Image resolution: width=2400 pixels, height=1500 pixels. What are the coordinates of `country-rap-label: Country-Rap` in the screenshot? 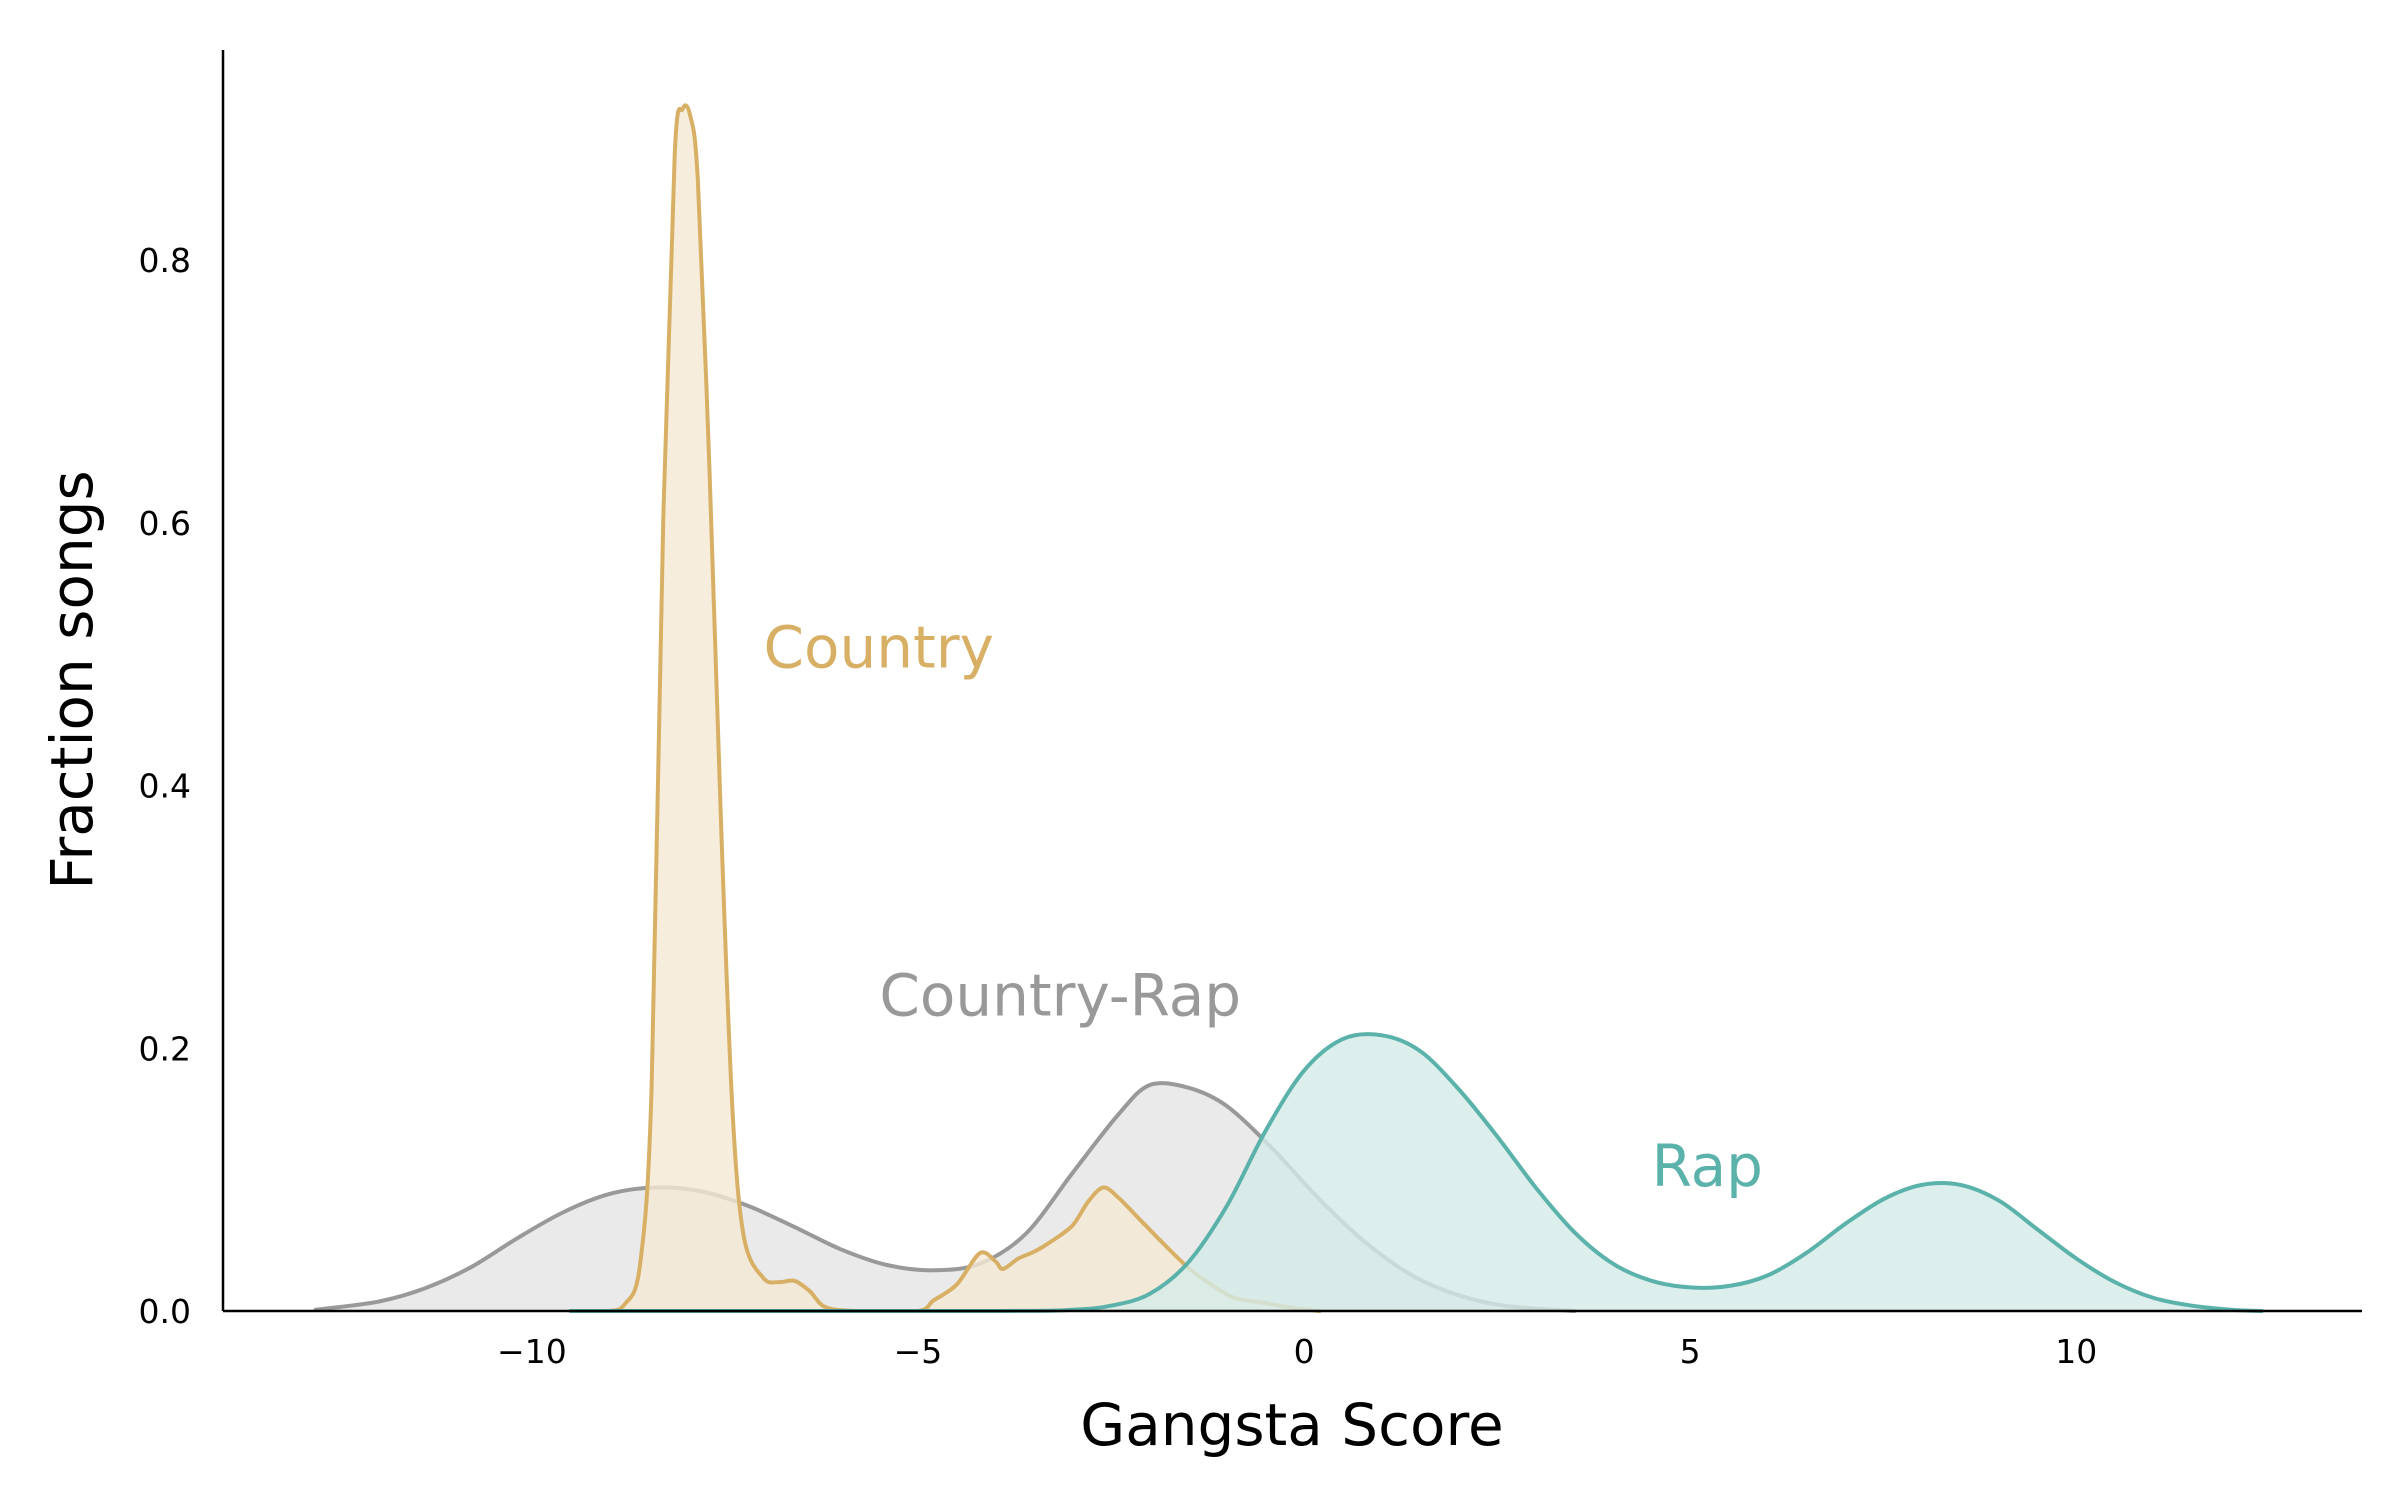 It's located at (1060, 995).